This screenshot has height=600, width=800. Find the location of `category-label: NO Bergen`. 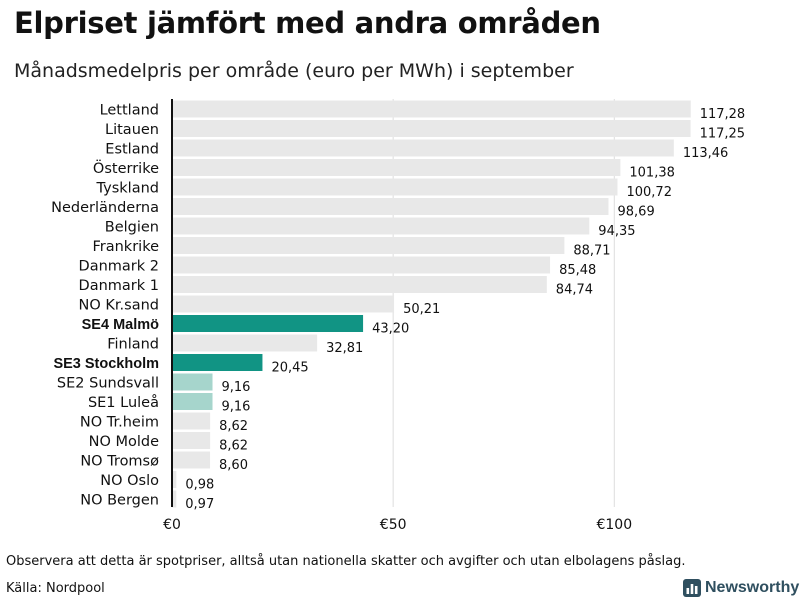

category-label: NO Bergen is located at coordinates (119, 501).